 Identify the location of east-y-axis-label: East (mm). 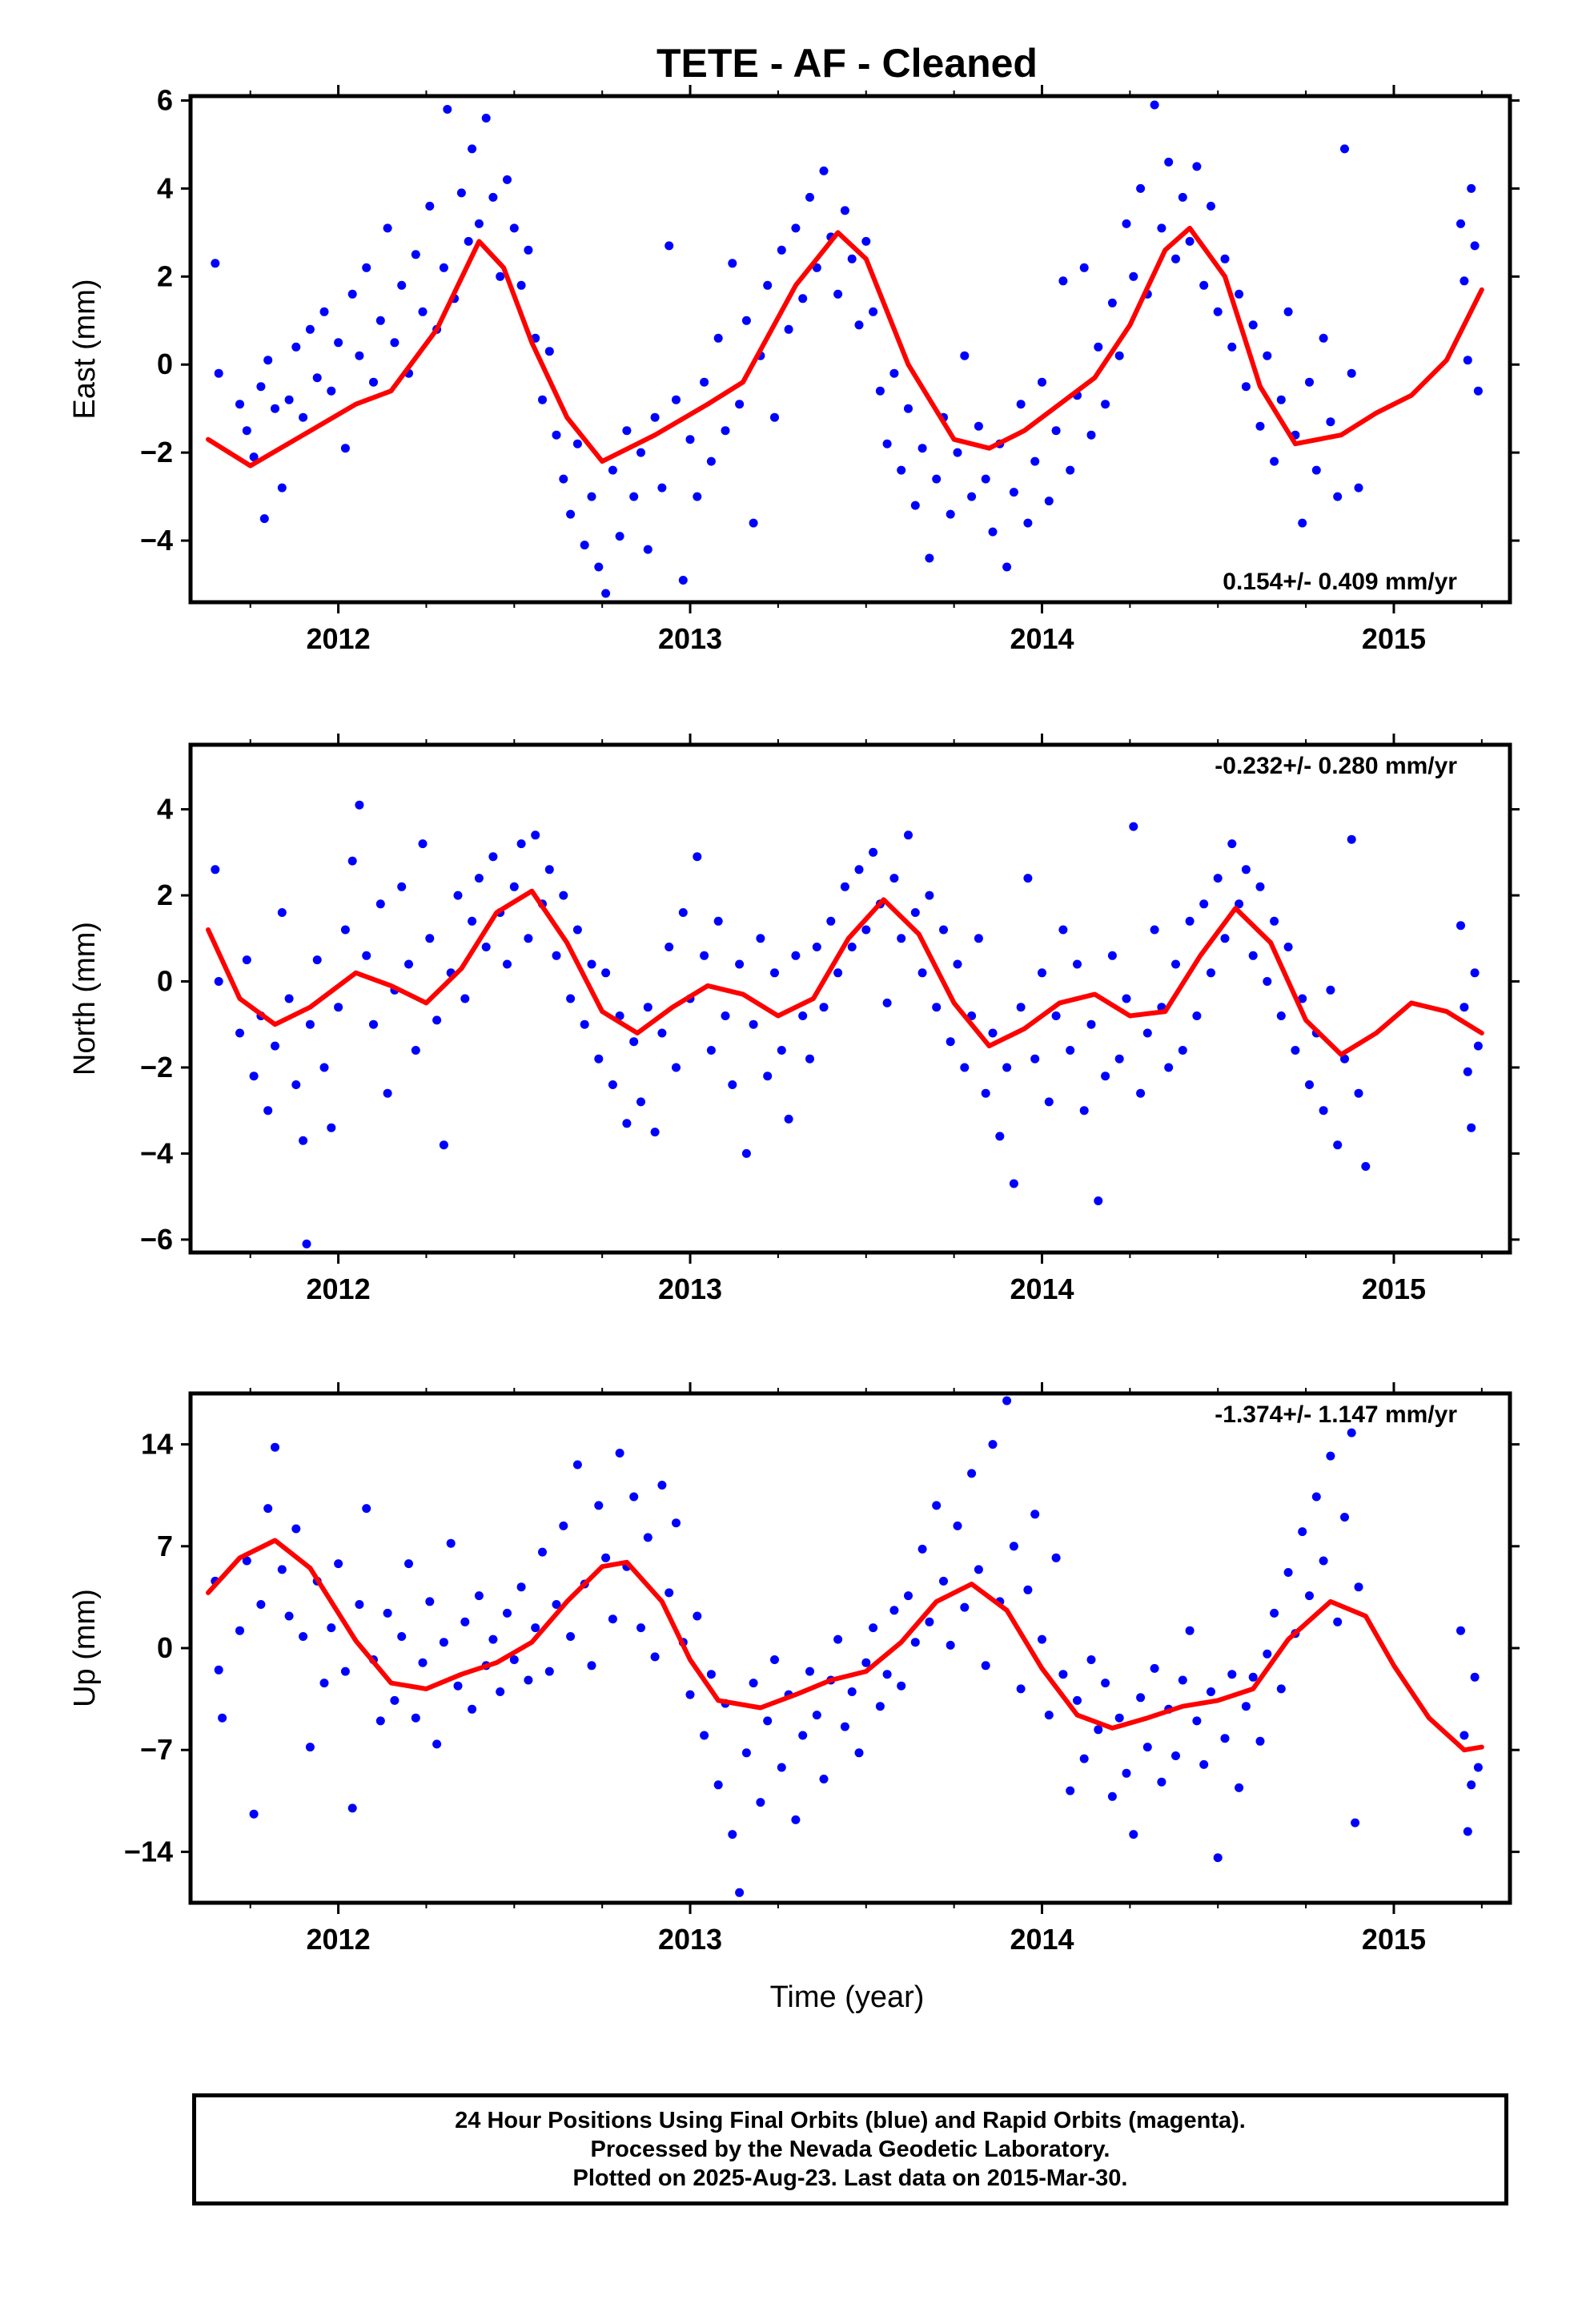
(85, 349).